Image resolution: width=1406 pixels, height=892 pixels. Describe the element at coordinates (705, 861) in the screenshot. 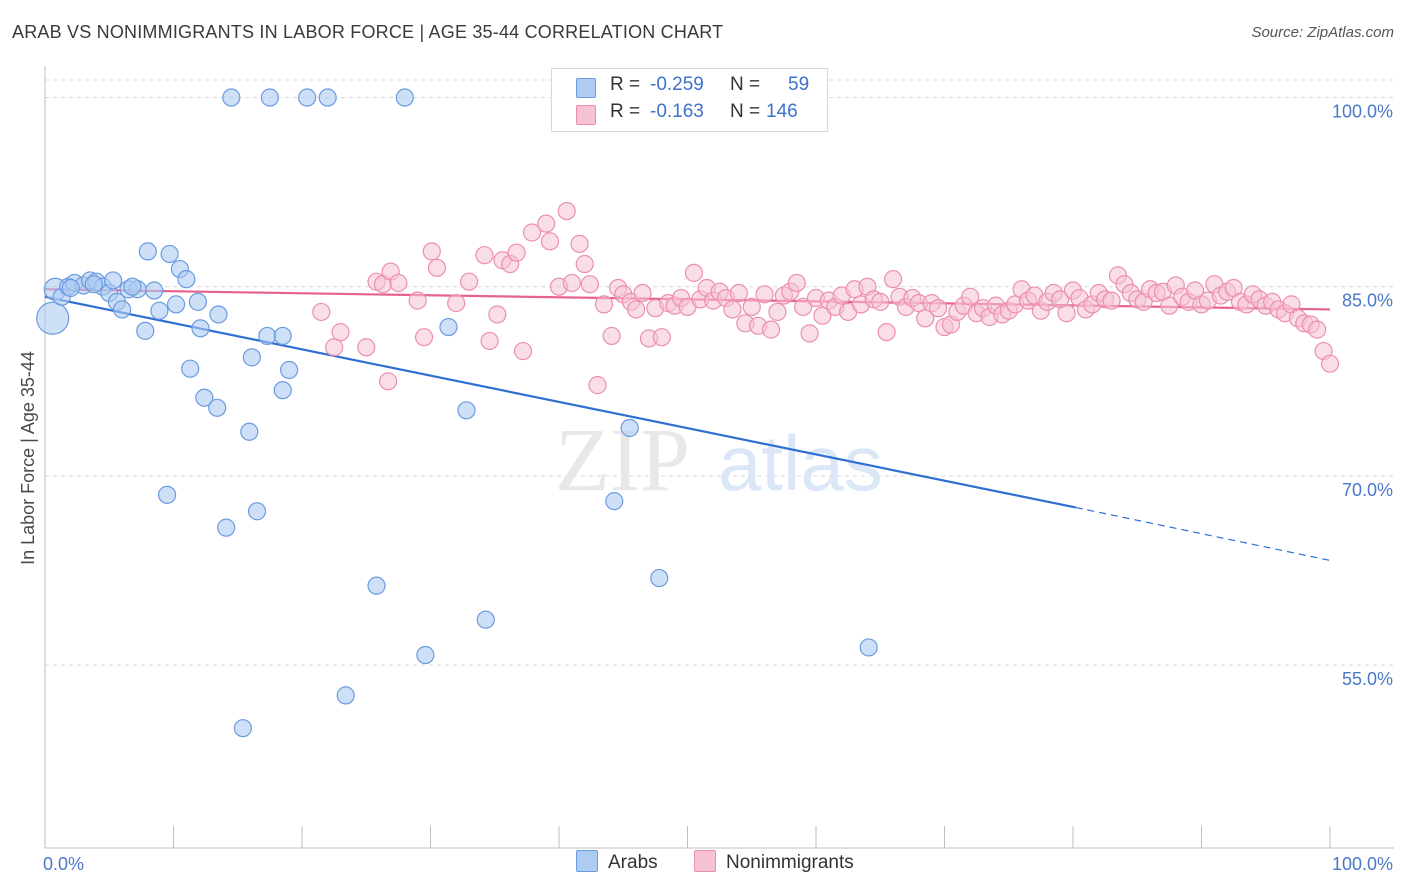

I see `bottom-nonimmigrants-swatch` at that location.